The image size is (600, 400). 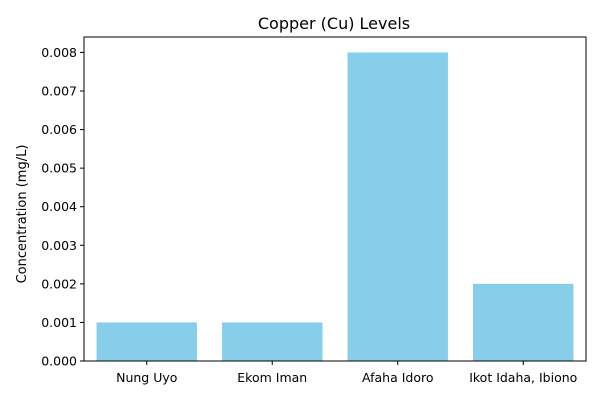 I want to click on y-tick-label-2: 0.002, so click(x=59, y=283).